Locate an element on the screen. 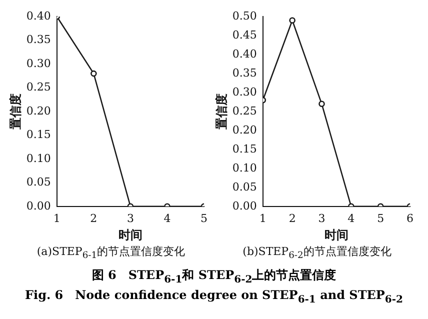 The height and width of the screenshot is (319, 428). y-tick-label: 0.50 is located at coordinates (244, 15).